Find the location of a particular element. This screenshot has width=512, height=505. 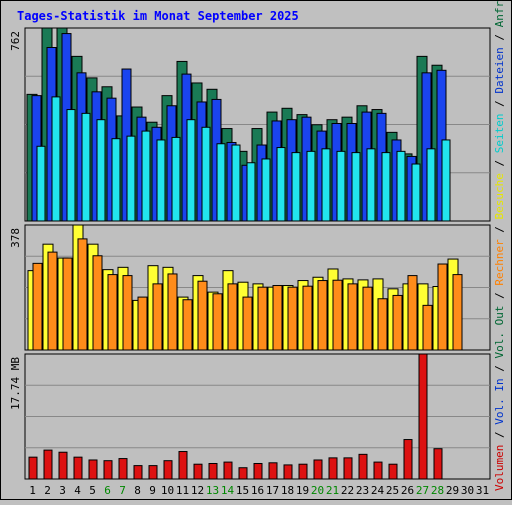

x-tick-label-27: 27 is located at coordinates (422, 490).